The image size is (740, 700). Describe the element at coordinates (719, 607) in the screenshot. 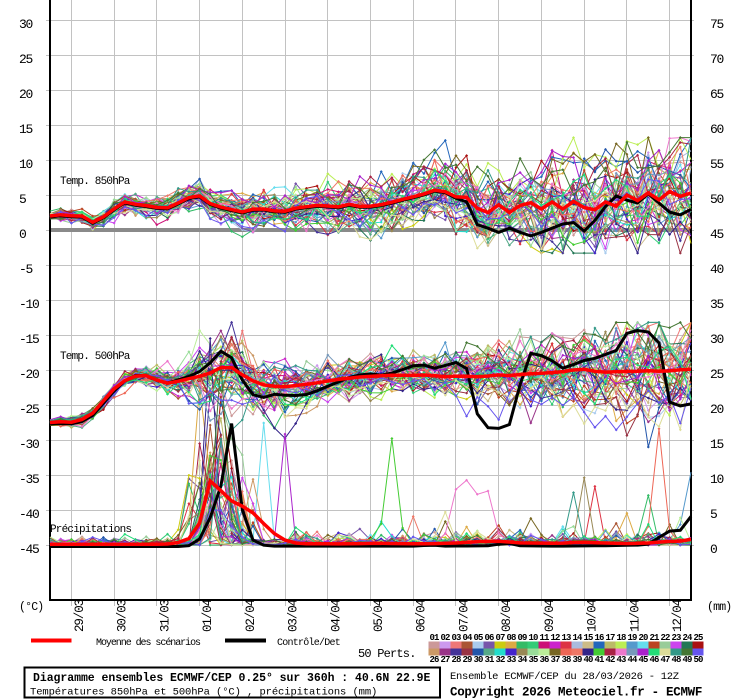

I see `svg-text: (mm)` at that location.